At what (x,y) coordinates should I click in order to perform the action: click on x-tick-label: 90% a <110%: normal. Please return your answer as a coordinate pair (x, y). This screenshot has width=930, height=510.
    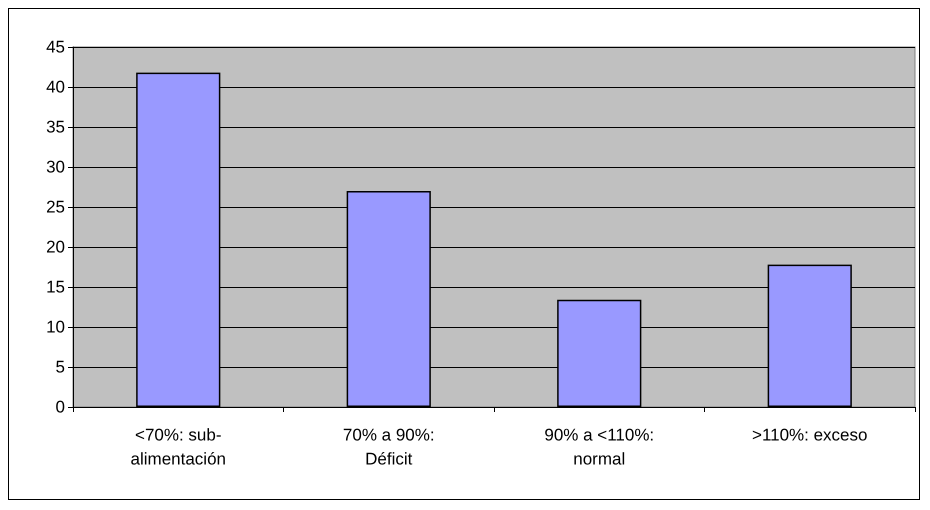
    Looking at the image, I should click on (599, 447).